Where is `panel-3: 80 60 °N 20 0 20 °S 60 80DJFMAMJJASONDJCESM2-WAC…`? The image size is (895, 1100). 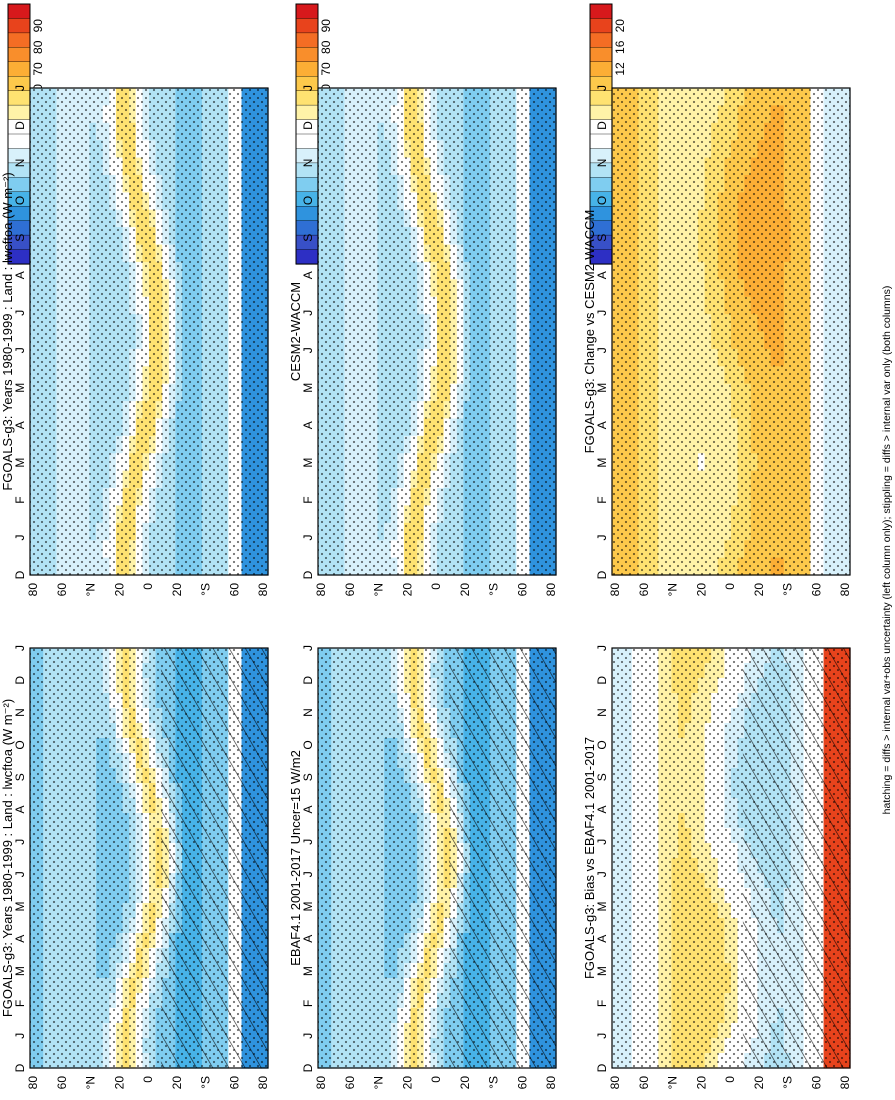
panel-3: 80 60 °N 20 0 20 °S 60 80DJFMAMJJASONDJCESM2-WAC… is located at coordinates (423, 340).